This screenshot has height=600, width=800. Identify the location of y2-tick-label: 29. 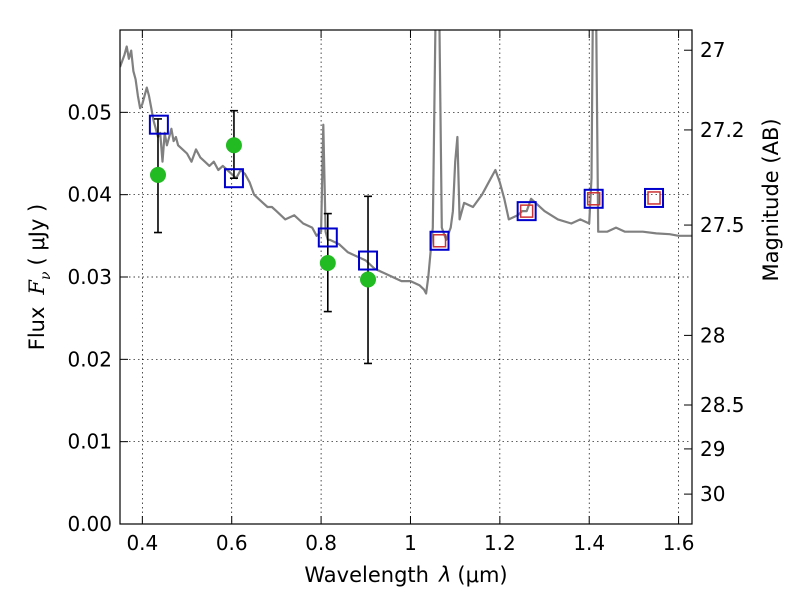
(712, 449).